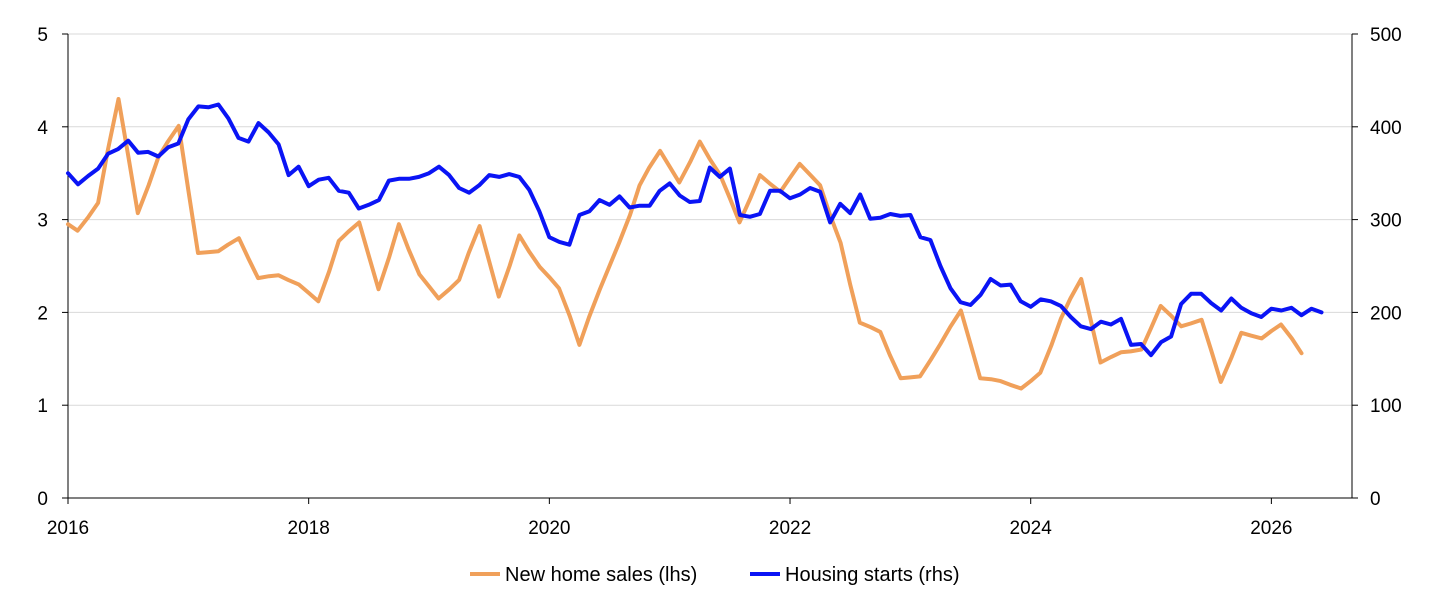  Describe the element at coordinates (42, 313) in the screenshot. I see `left-tick-label: 2` at that location.